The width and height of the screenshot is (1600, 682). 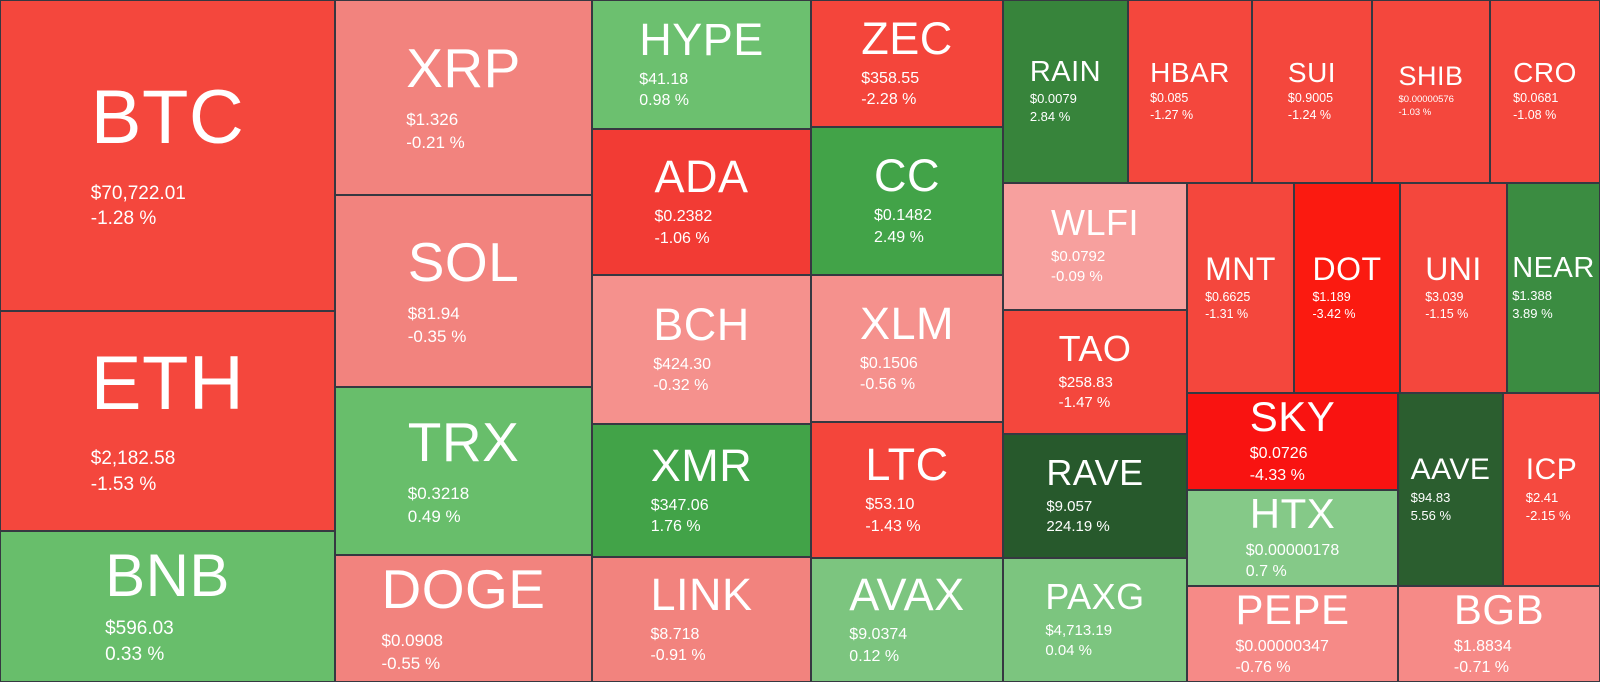 What do you see at coordinates (1551, 469) in the screenshot?
I see `ticker-symbol: ICP` at bounding box center [1551, 469].